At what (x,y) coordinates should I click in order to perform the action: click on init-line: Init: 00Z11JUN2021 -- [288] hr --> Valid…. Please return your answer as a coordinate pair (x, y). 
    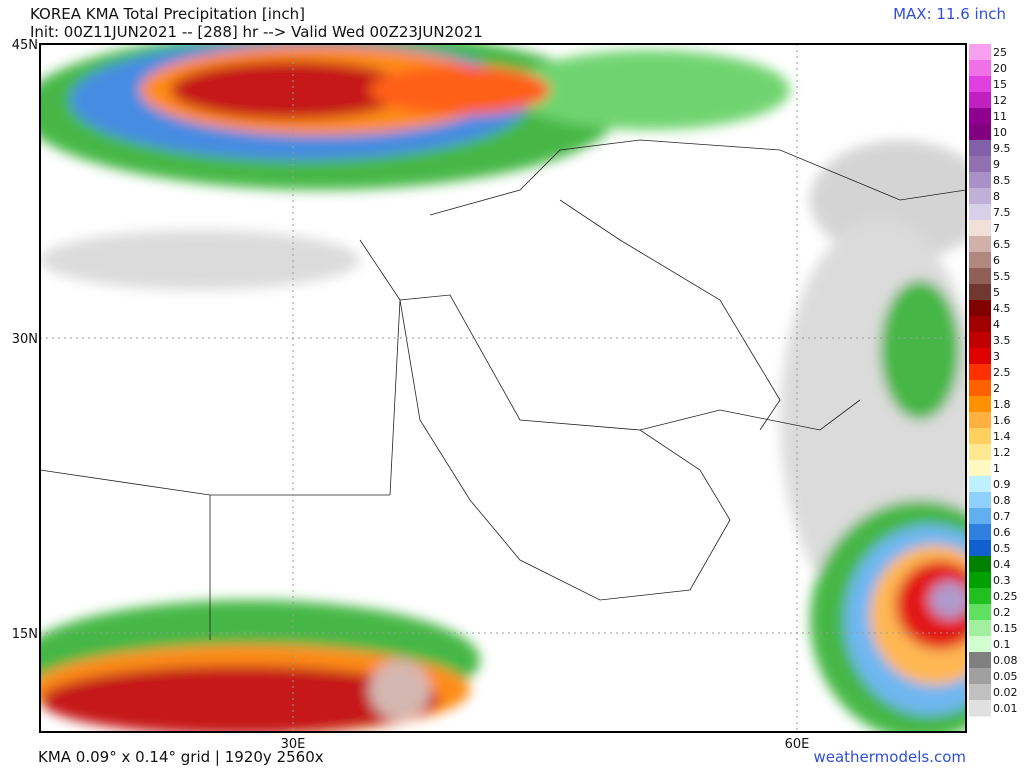
    Looking at the image, I should click on (256, 32).